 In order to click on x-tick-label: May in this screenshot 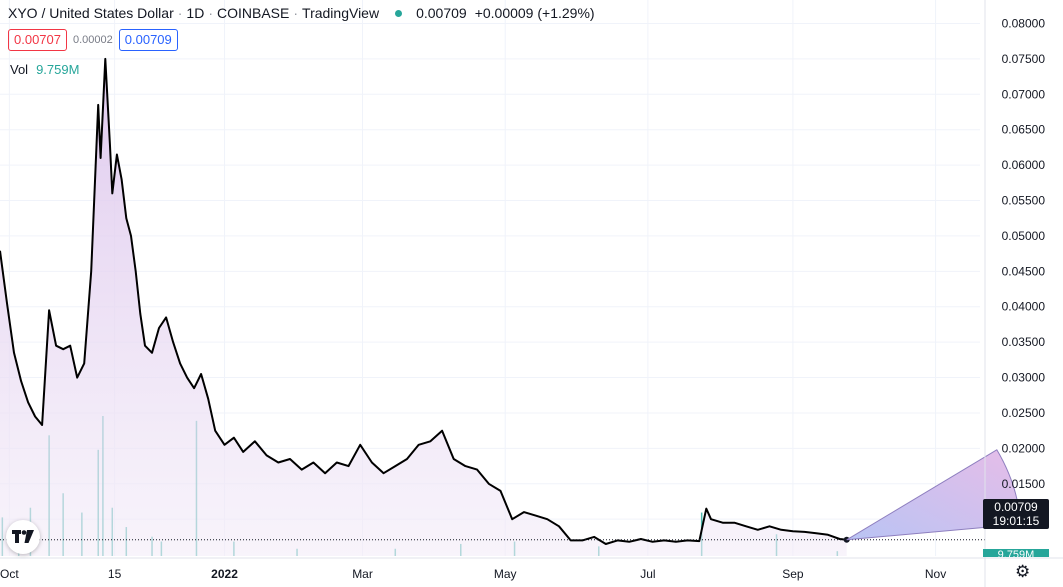, I will do `click(505, 574)`.